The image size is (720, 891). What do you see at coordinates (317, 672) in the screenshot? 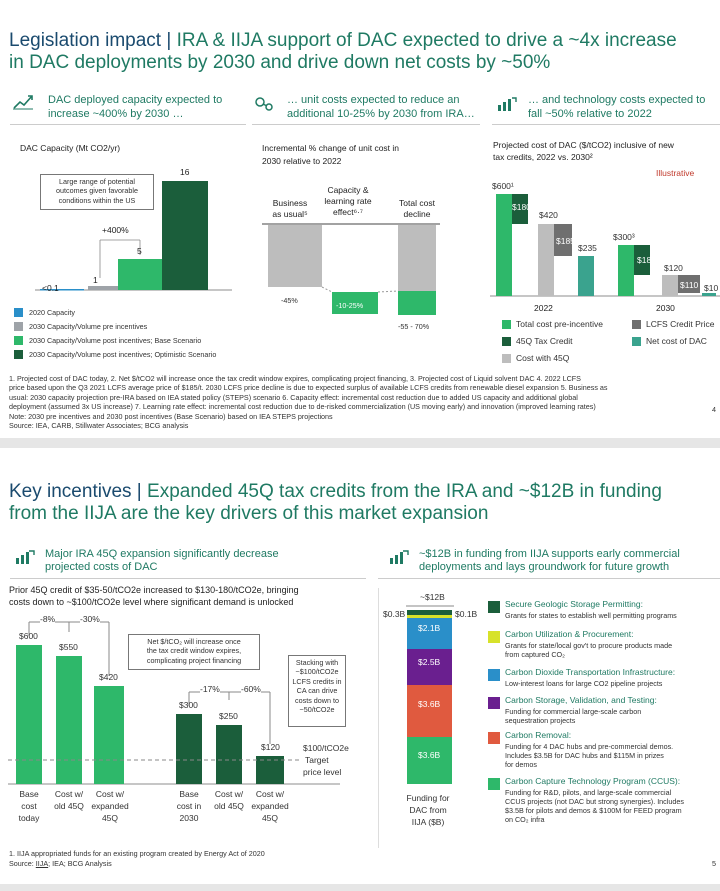
I see `callout-line: ~$100/tCO2e` at bounding box center [317, 672].